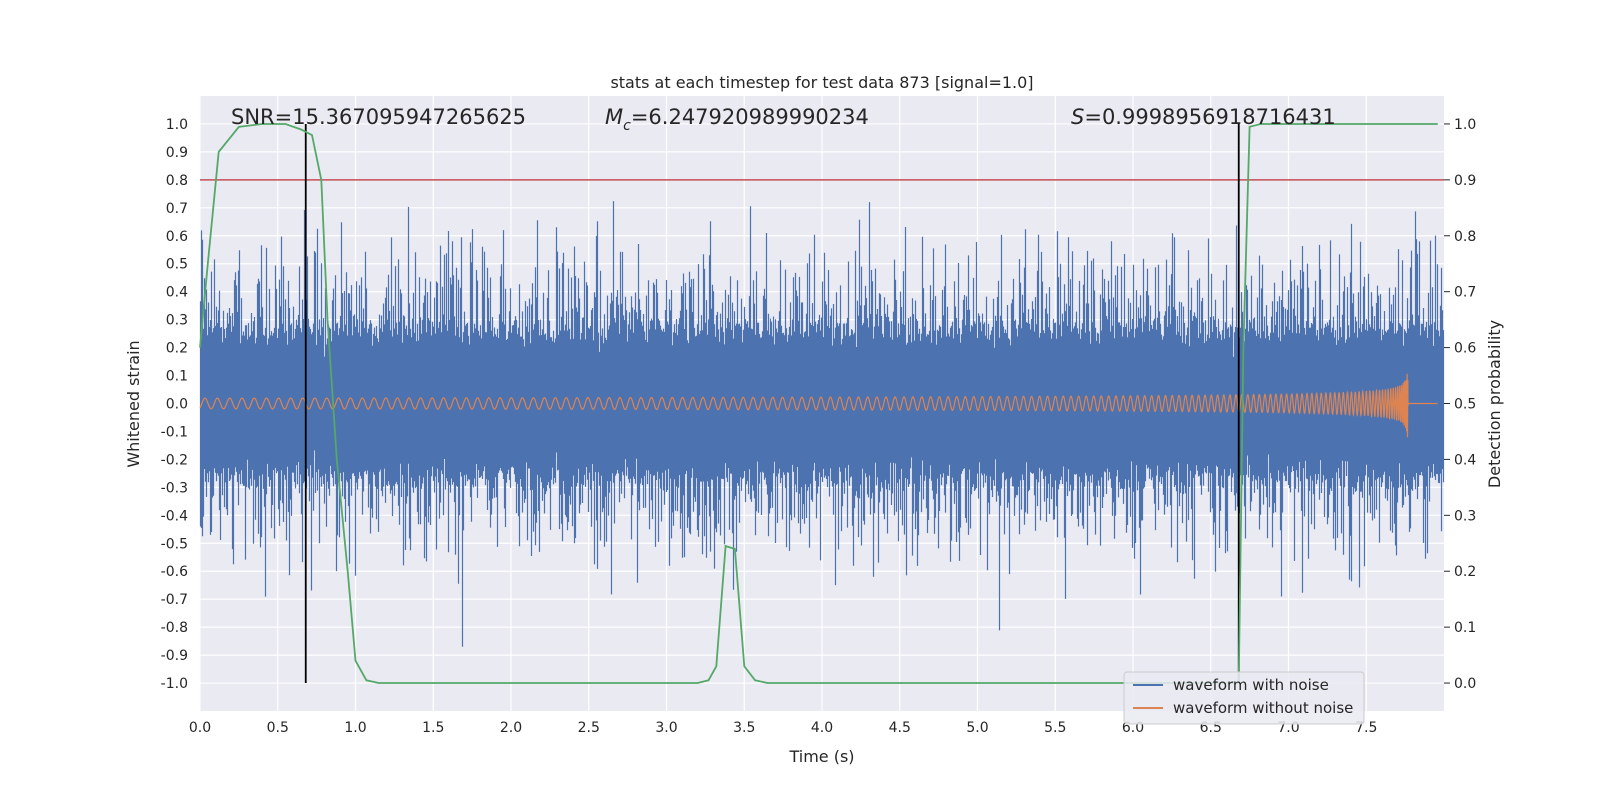 The image size is (1600, 800). I want to click on x-tick-label: 2.0, so click(511, 728).